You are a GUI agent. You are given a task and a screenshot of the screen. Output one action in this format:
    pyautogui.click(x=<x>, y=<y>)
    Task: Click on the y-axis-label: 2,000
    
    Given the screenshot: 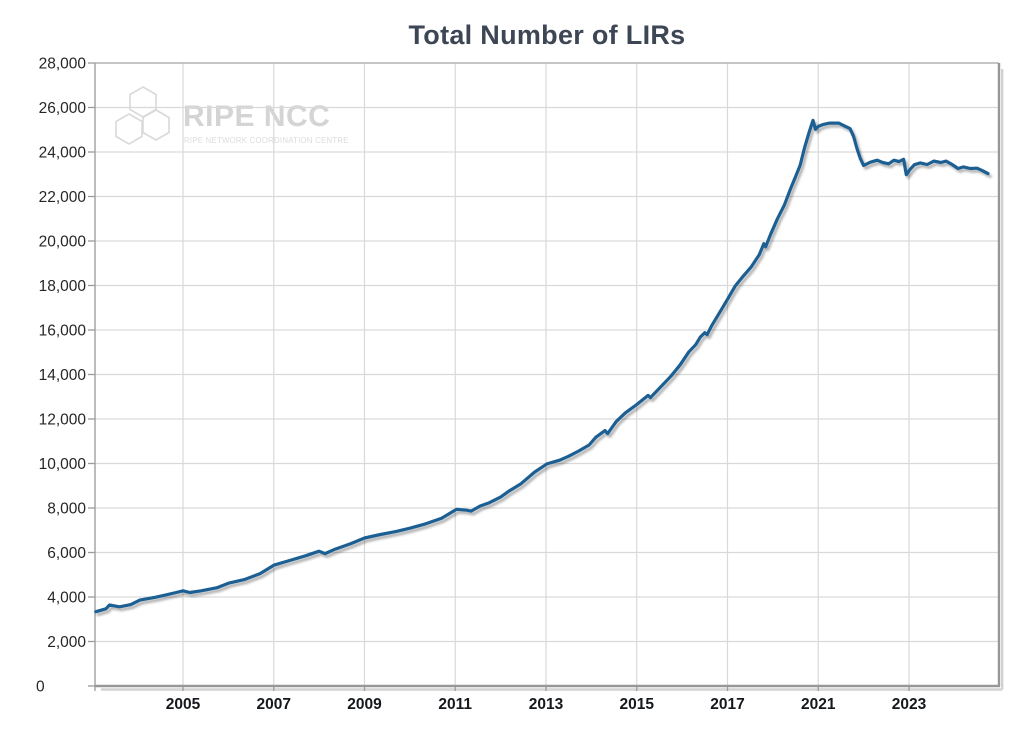 What is the action you would take?
    pyautogui.click(x=66, y=642)
    